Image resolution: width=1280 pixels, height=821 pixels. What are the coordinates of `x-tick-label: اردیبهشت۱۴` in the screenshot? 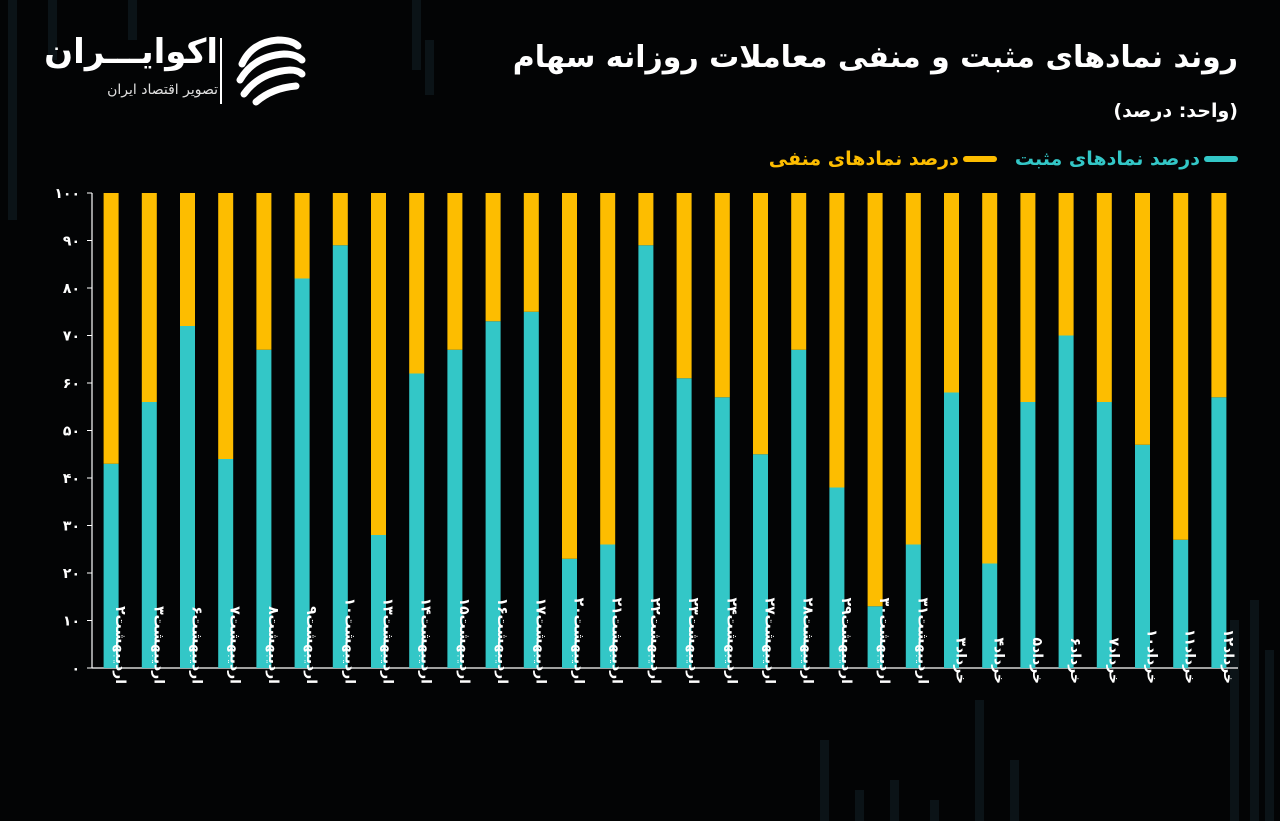 It's located at (426, 641).